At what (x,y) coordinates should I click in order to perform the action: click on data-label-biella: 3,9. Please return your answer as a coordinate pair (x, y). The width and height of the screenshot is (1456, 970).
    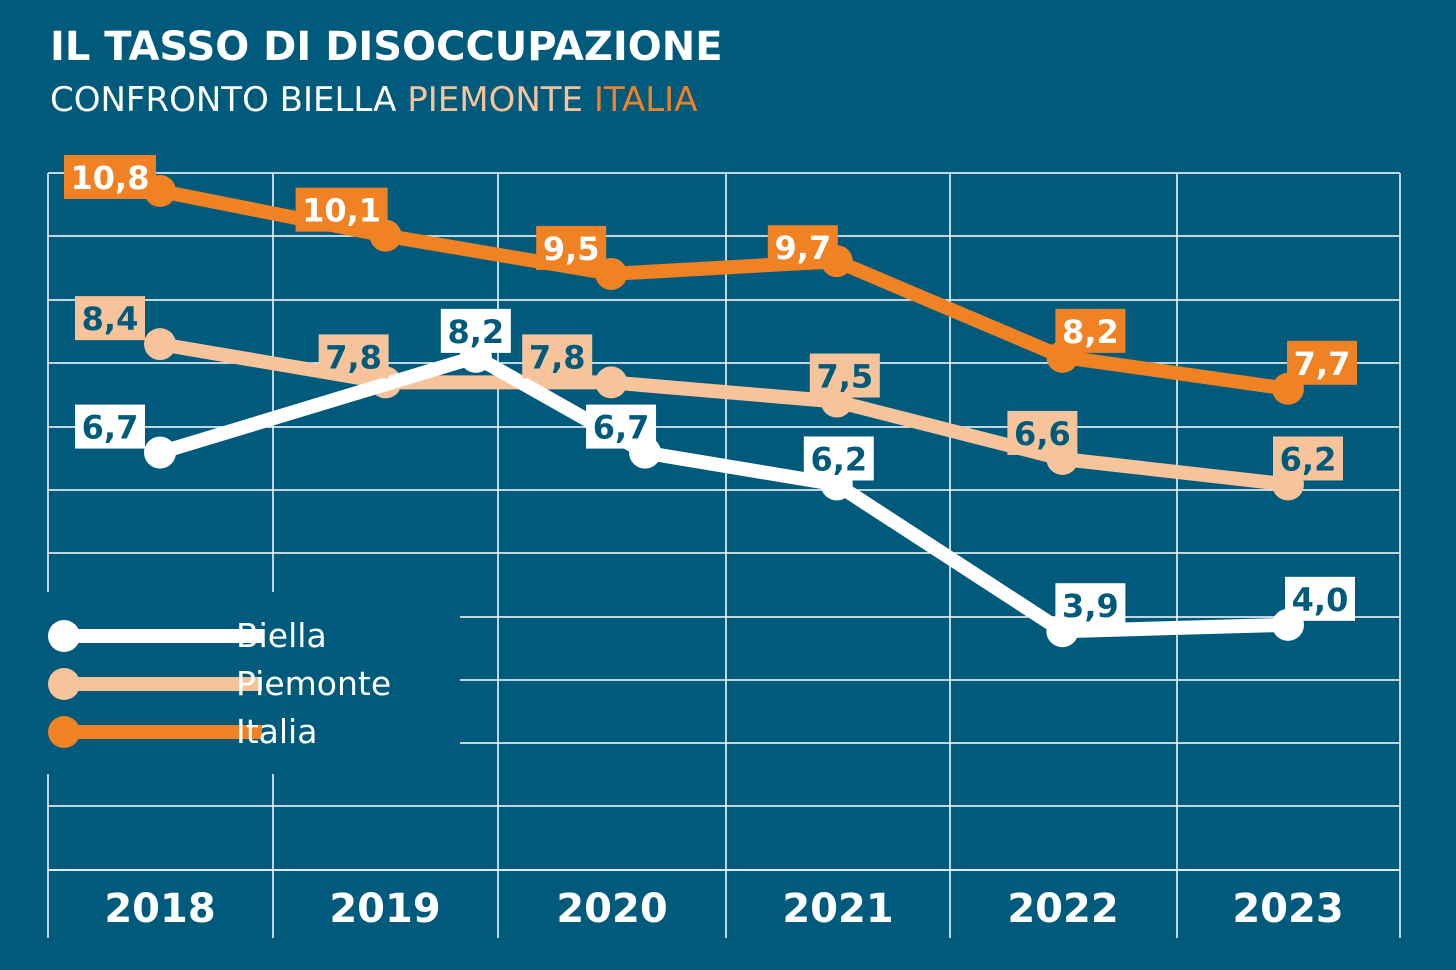
    Looking at the image, I should click on (1090, 606).